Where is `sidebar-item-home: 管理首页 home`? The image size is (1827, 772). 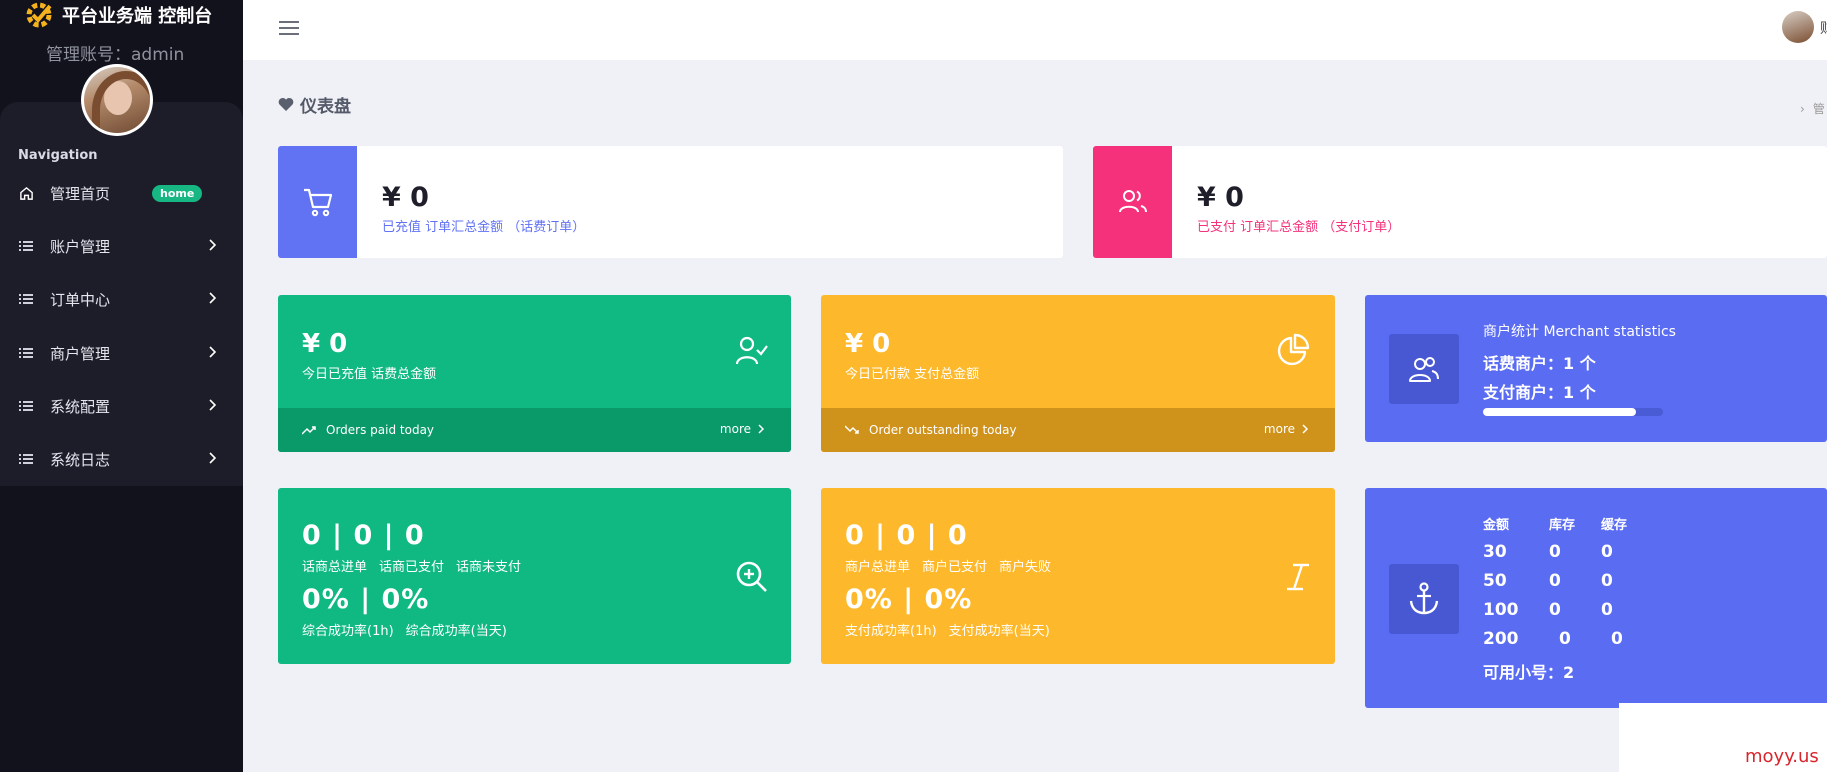
sidebar-item-home: 管理首页 home is located at coordinates (121, 193).